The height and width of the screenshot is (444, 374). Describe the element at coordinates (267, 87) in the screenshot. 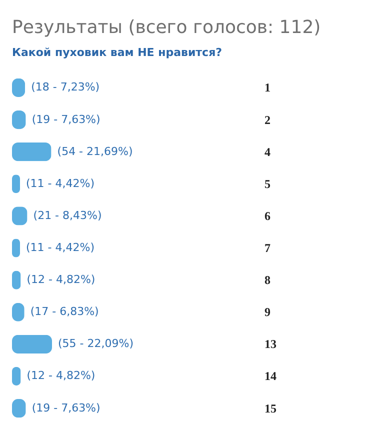

I see `y-tick-label: 1` at that location.